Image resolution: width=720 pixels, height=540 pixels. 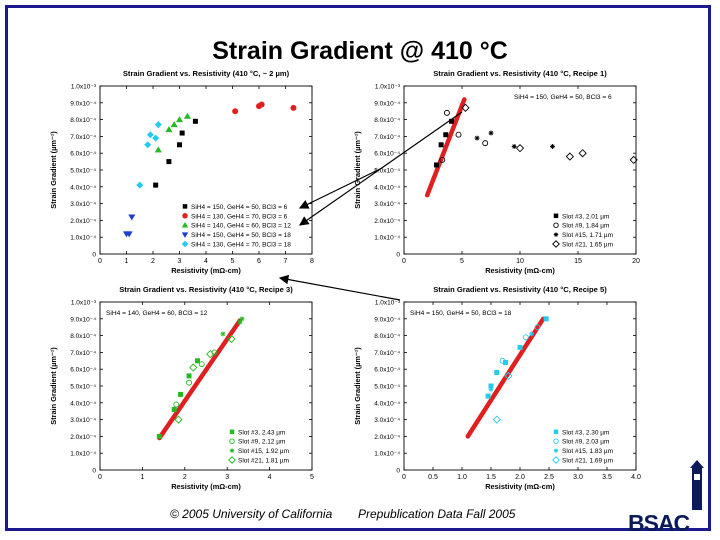 What do you see at coordinates (241, 226) in the screenshot?
I see `legend-entry: SiH4 = 140, GeH4 = 60, BCl3 = 12` at bounding box center [241, 226].